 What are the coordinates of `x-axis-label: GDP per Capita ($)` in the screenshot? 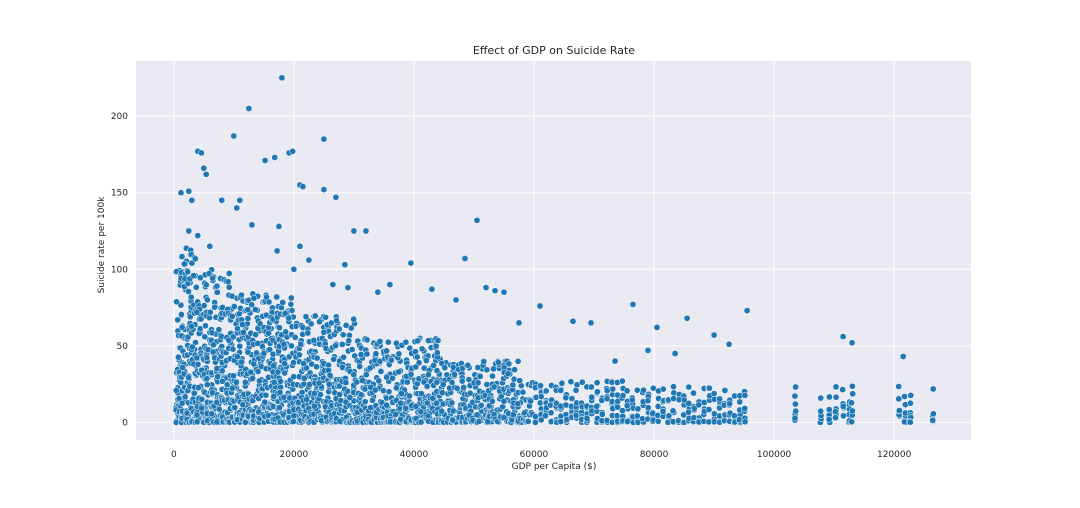 It's located at (554, 467).